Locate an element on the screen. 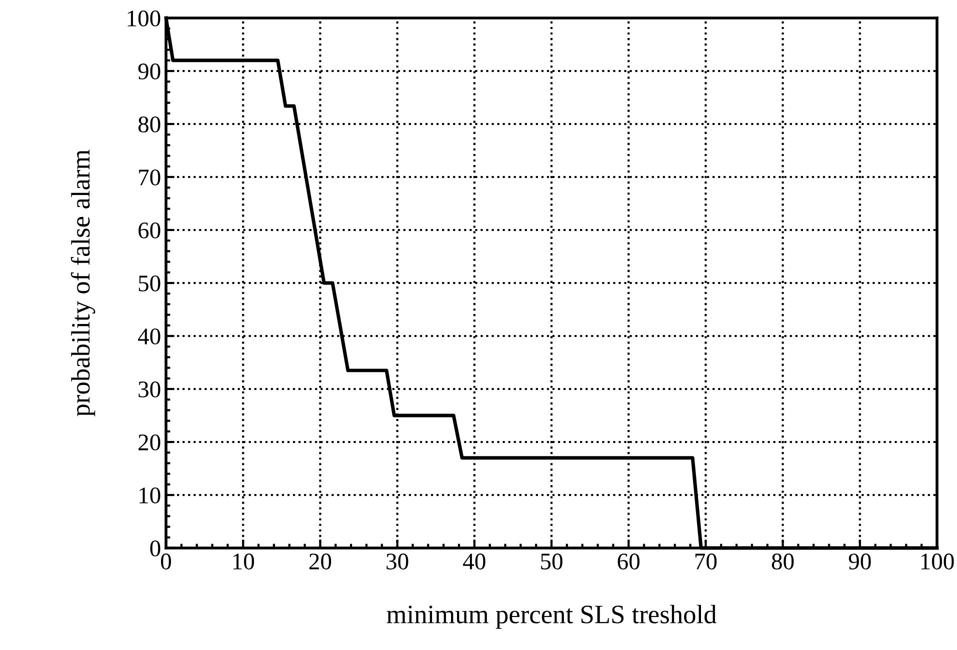 Image resolution: width=957 pixels, height=650 pixels. y-tick-label: 40 is located at coordinates (149, 336).